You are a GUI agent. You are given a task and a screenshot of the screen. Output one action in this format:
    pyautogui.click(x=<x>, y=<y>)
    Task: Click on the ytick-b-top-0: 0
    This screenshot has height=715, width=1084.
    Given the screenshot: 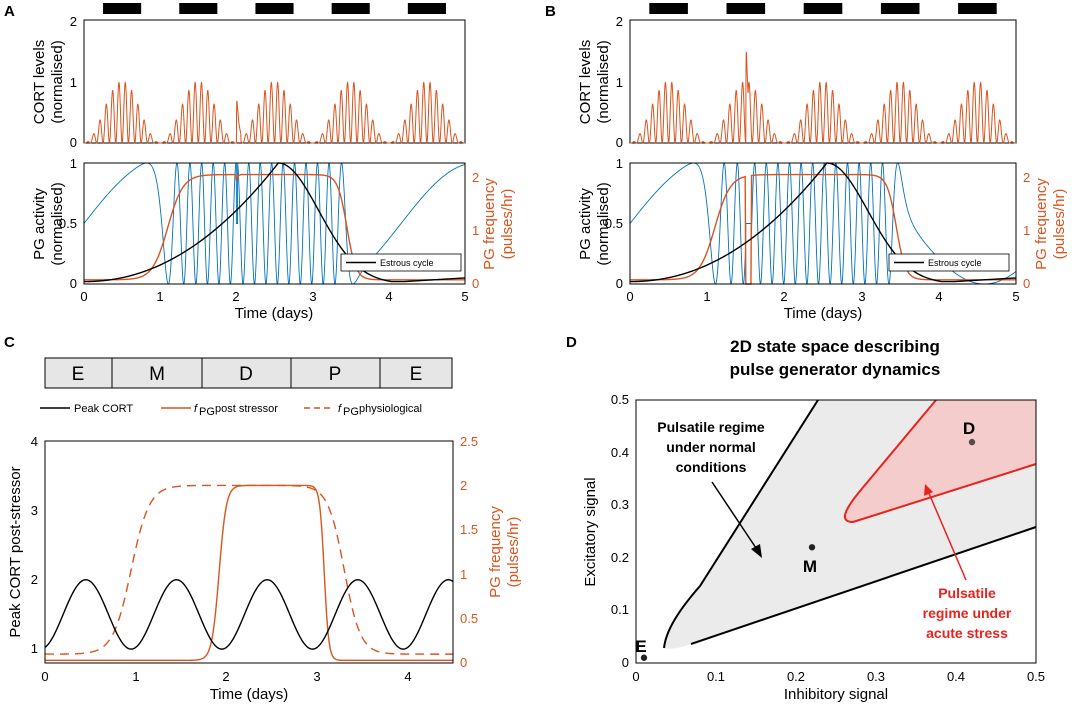 What is the action you would take?
    pyautogui.click(x=619, y=142)
    